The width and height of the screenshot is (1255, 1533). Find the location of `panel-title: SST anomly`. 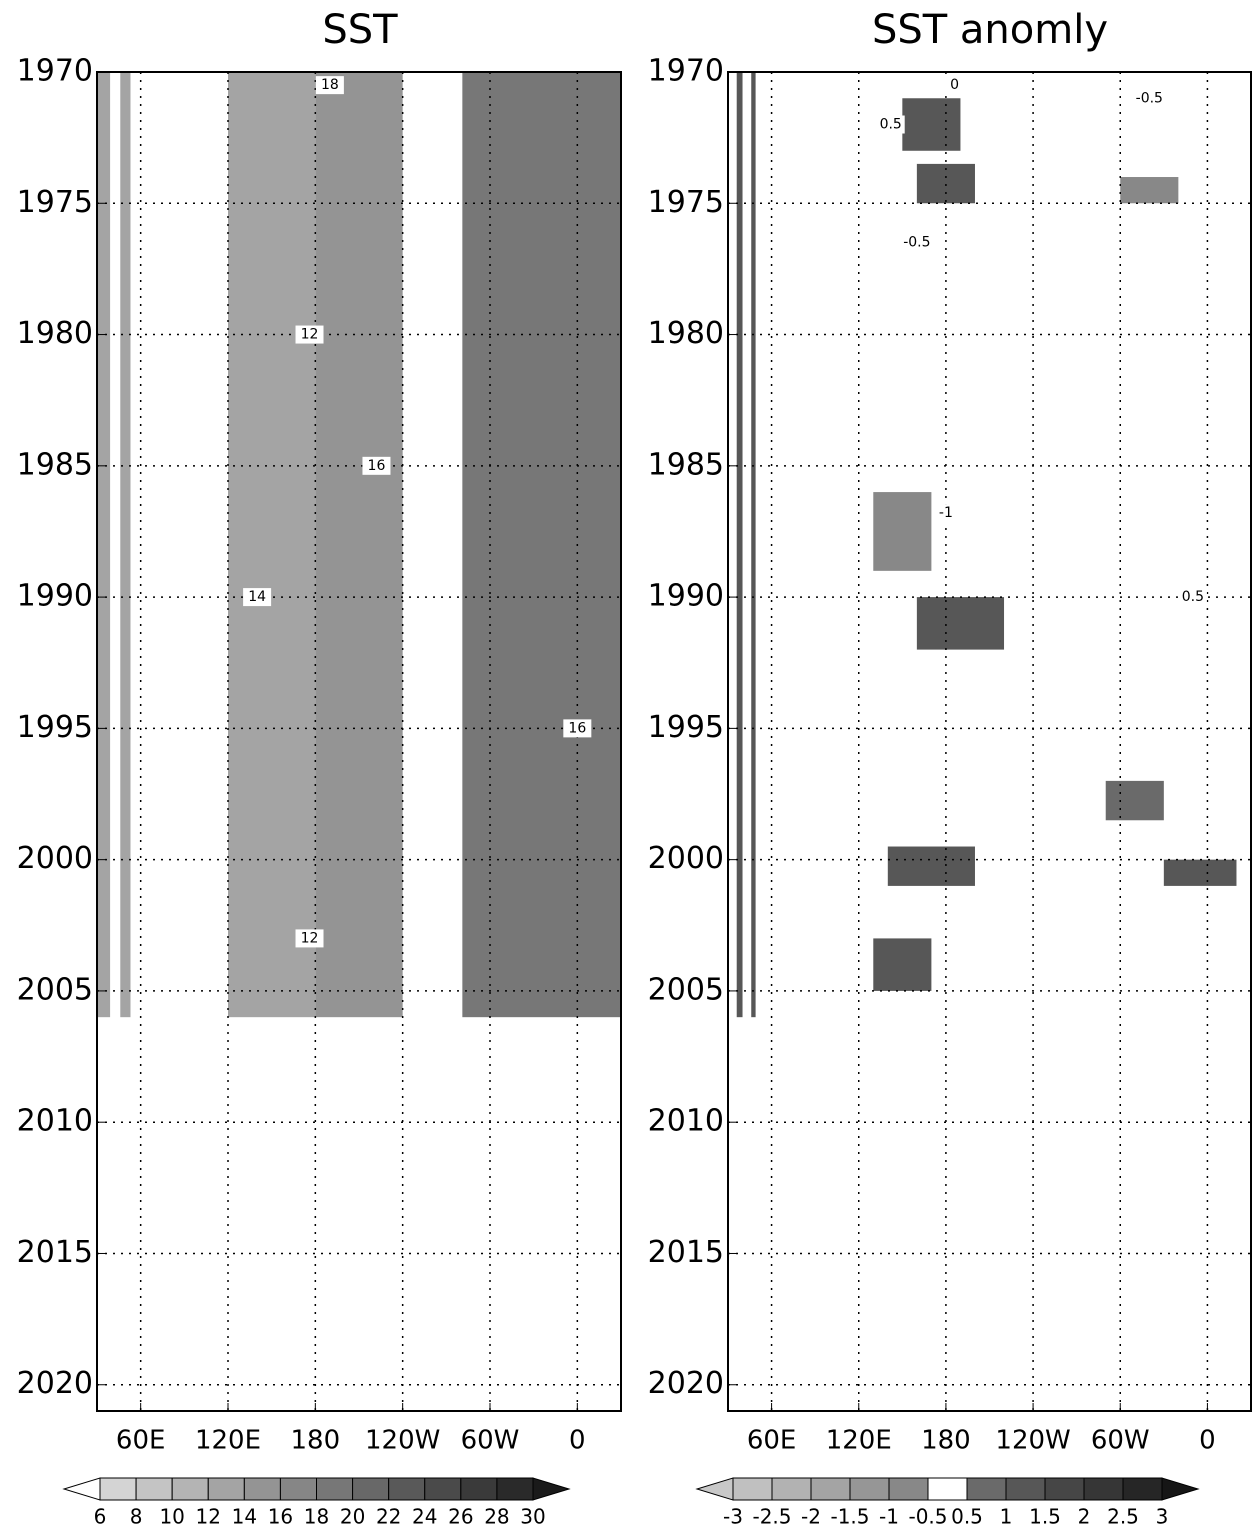

panel-title: SST anomly is located at coordinates (990, 30).